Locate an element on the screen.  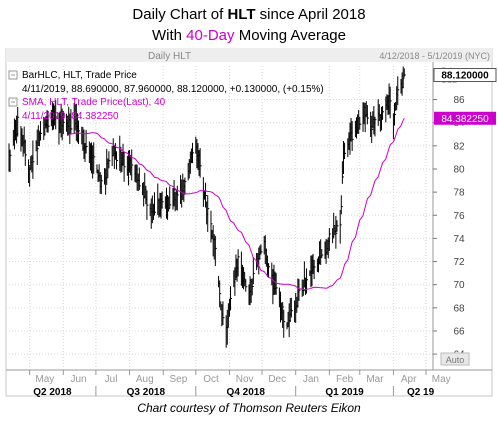
legend-bar-toggle is located at coordinates (13, 75).